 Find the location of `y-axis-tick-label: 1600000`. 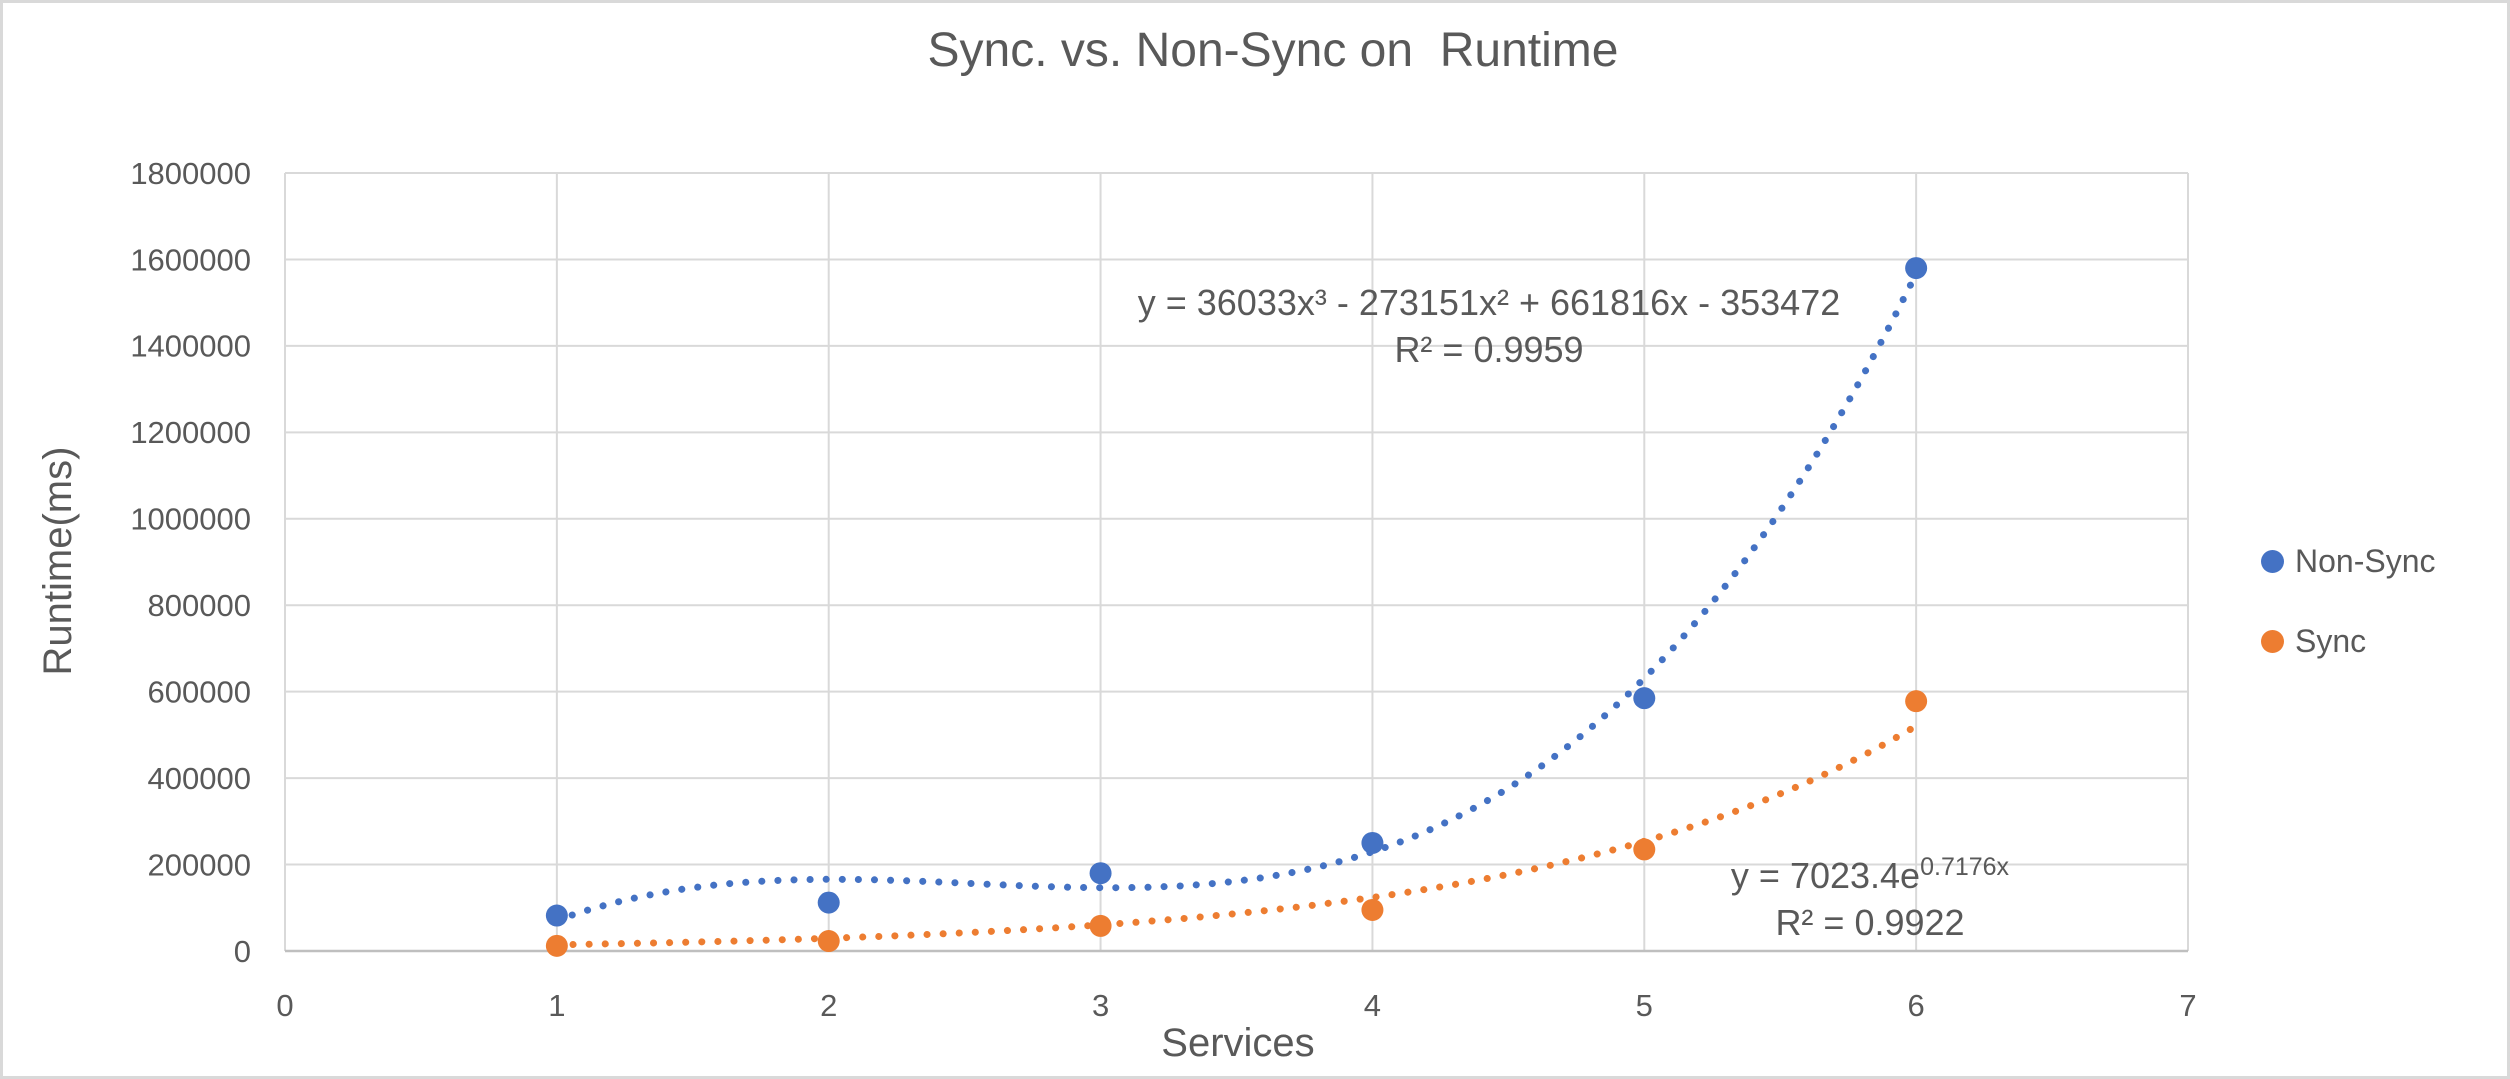

y-axis-tick-label: 1600000 is located at coordinates (190, 259).